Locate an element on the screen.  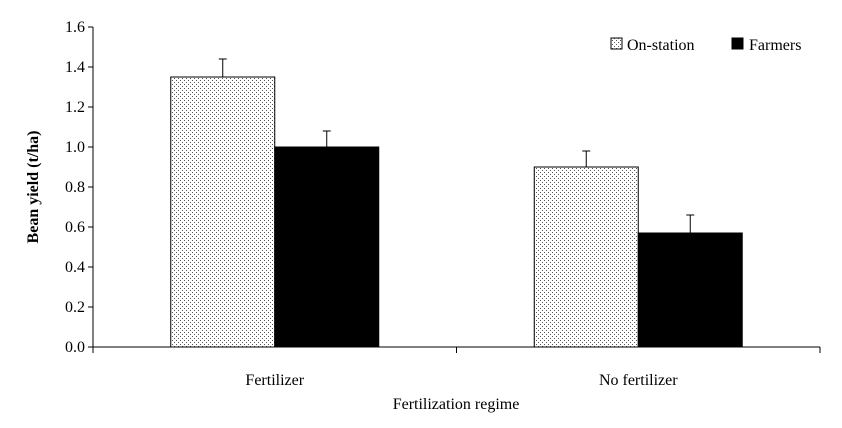
y-tick-label: 0.6 is located at coordinates (75, 227).